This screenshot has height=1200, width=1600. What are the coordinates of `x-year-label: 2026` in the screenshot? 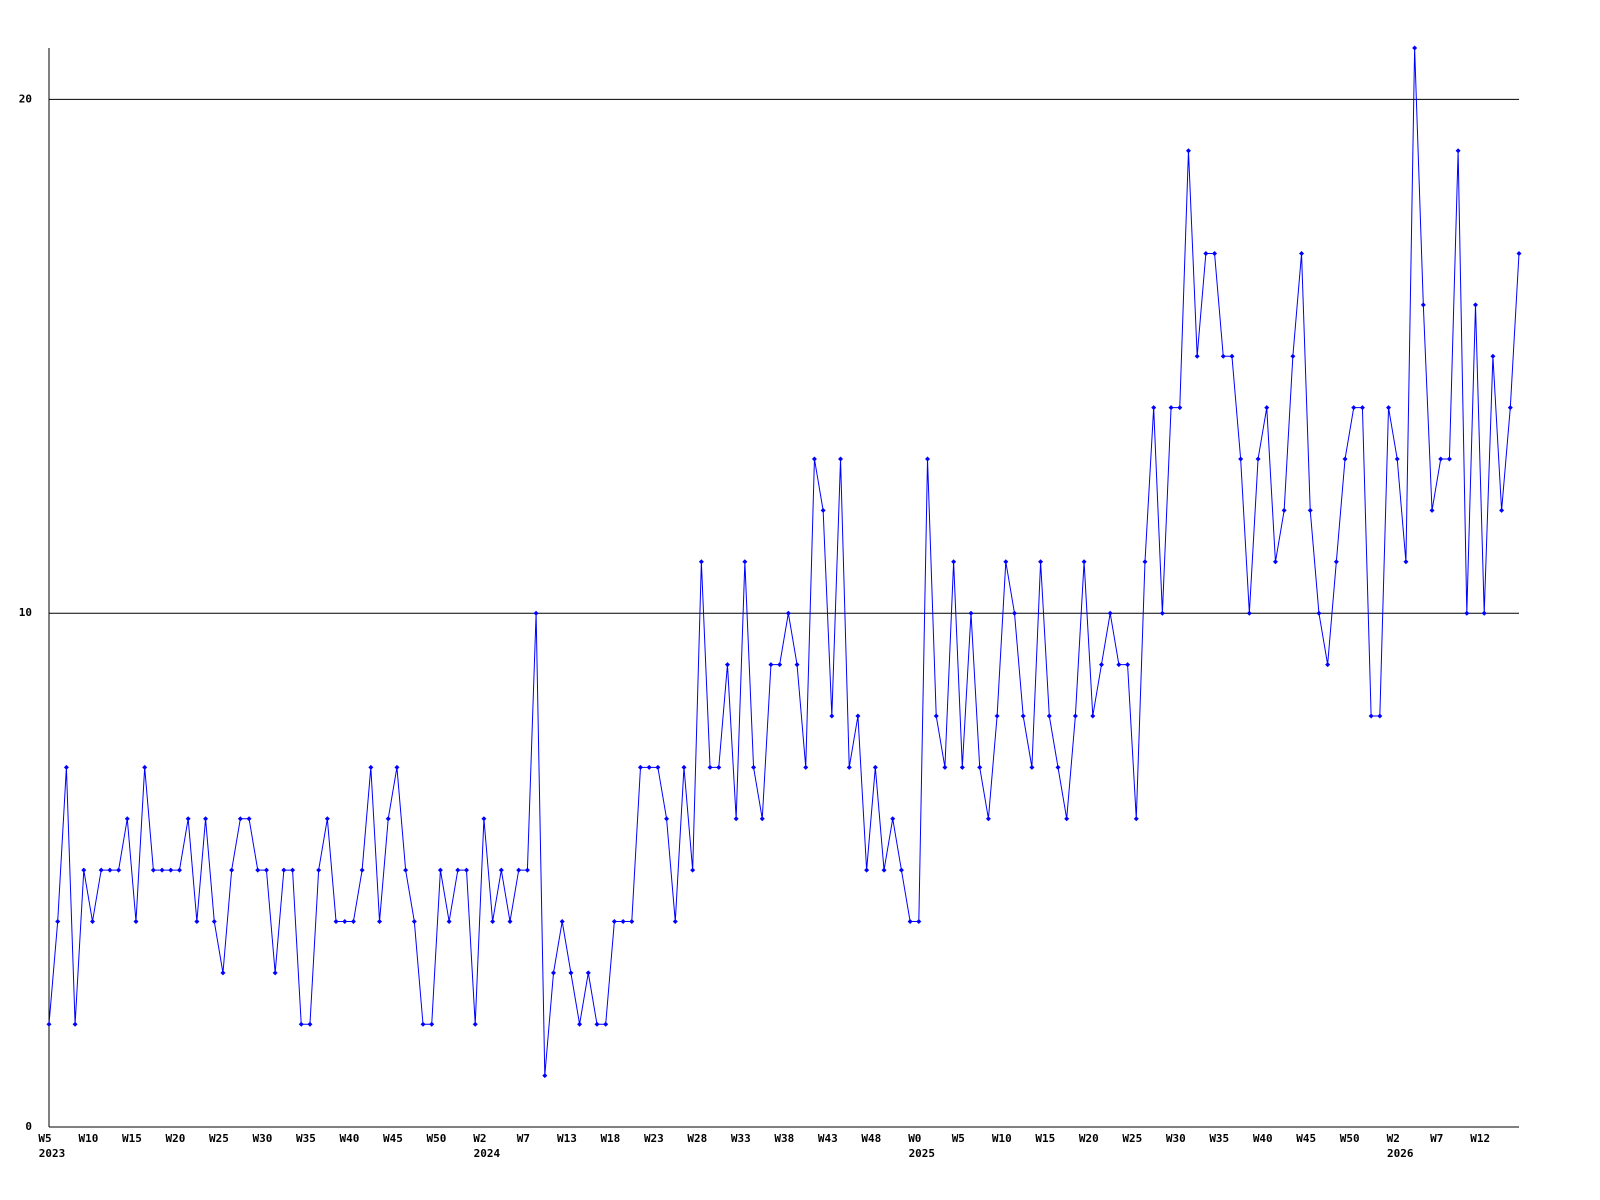 It's located at (1400, 1153).